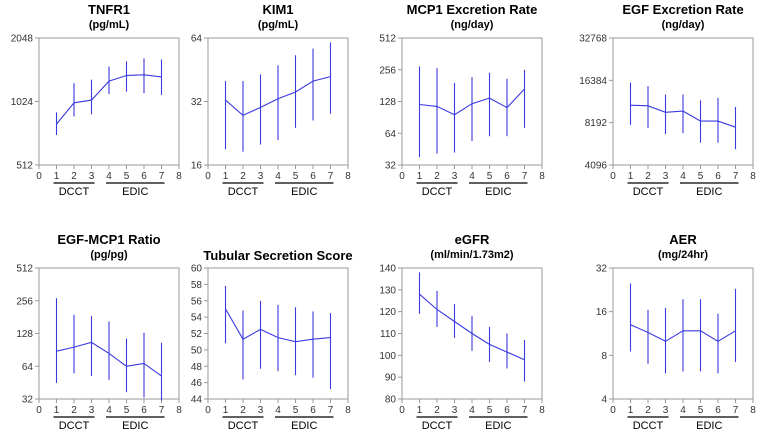  What do you see at coordinates (197, 350) in the screenshot?
I see `y-tick-label: 50` at bounding box center [197, 350].